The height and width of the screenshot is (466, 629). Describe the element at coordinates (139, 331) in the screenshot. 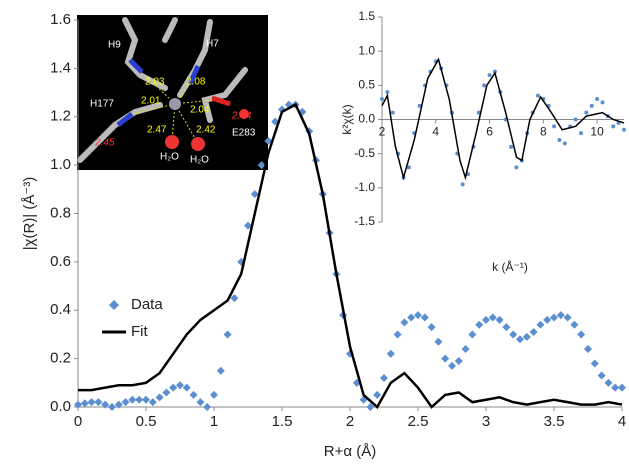

I see `legend-label: Fit` at that location.